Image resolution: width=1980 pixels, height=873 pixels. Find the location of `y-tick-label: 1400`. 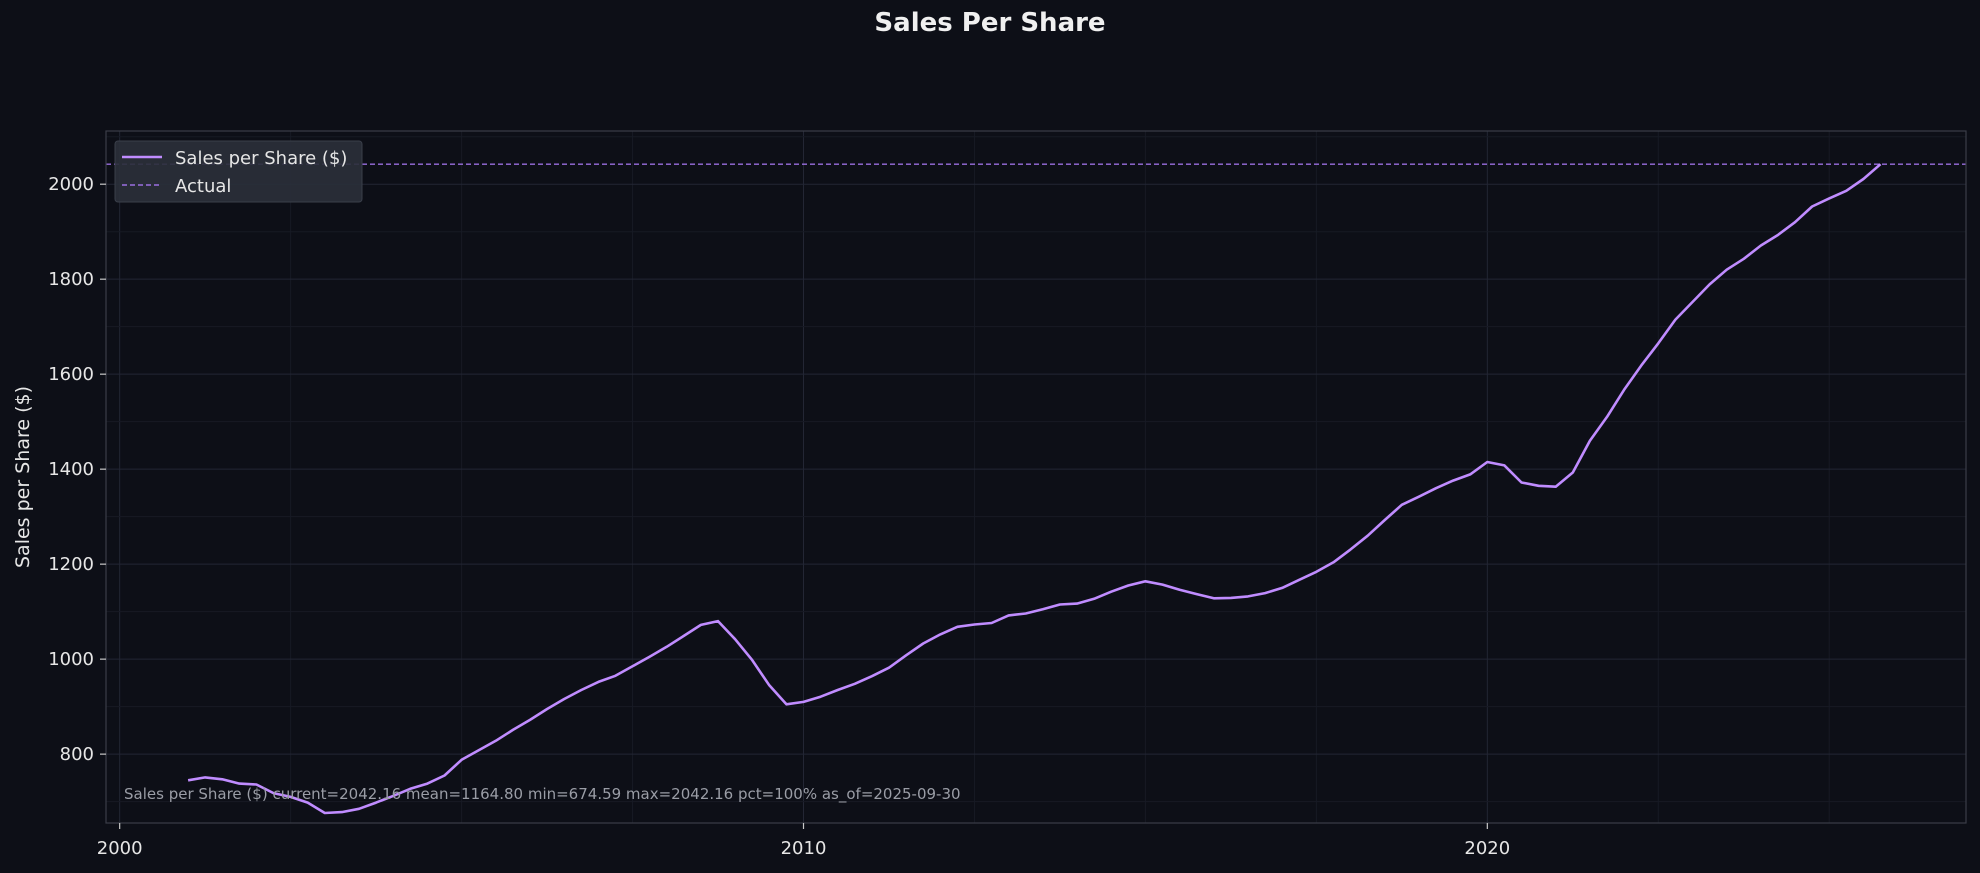

y-tick-label: 1400 is located at coordinates (71, 469).